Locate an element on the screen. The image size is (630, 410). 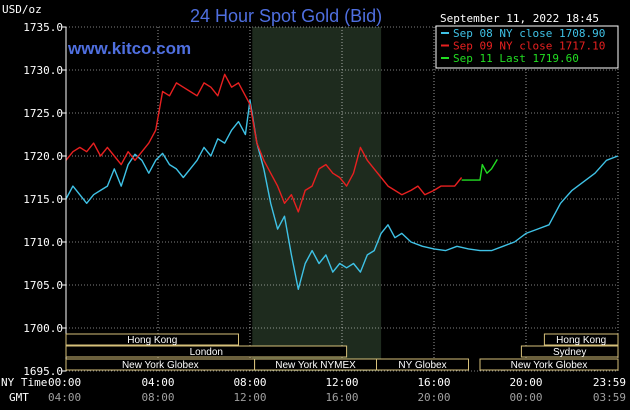
x-tick-label-ny: 12:00 is located at coordinates (341, 382).